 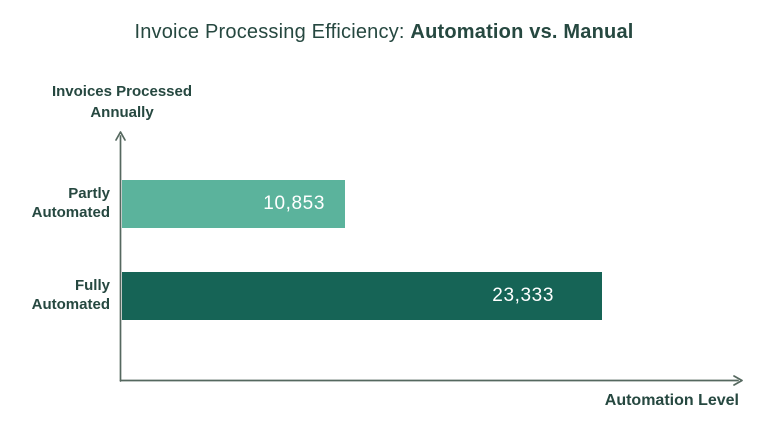 What do you see at coordinates (122, 91) in the screenshot?
I see `y-axis-title-line1: Invoices Processed` at bounding box center [122, 91].